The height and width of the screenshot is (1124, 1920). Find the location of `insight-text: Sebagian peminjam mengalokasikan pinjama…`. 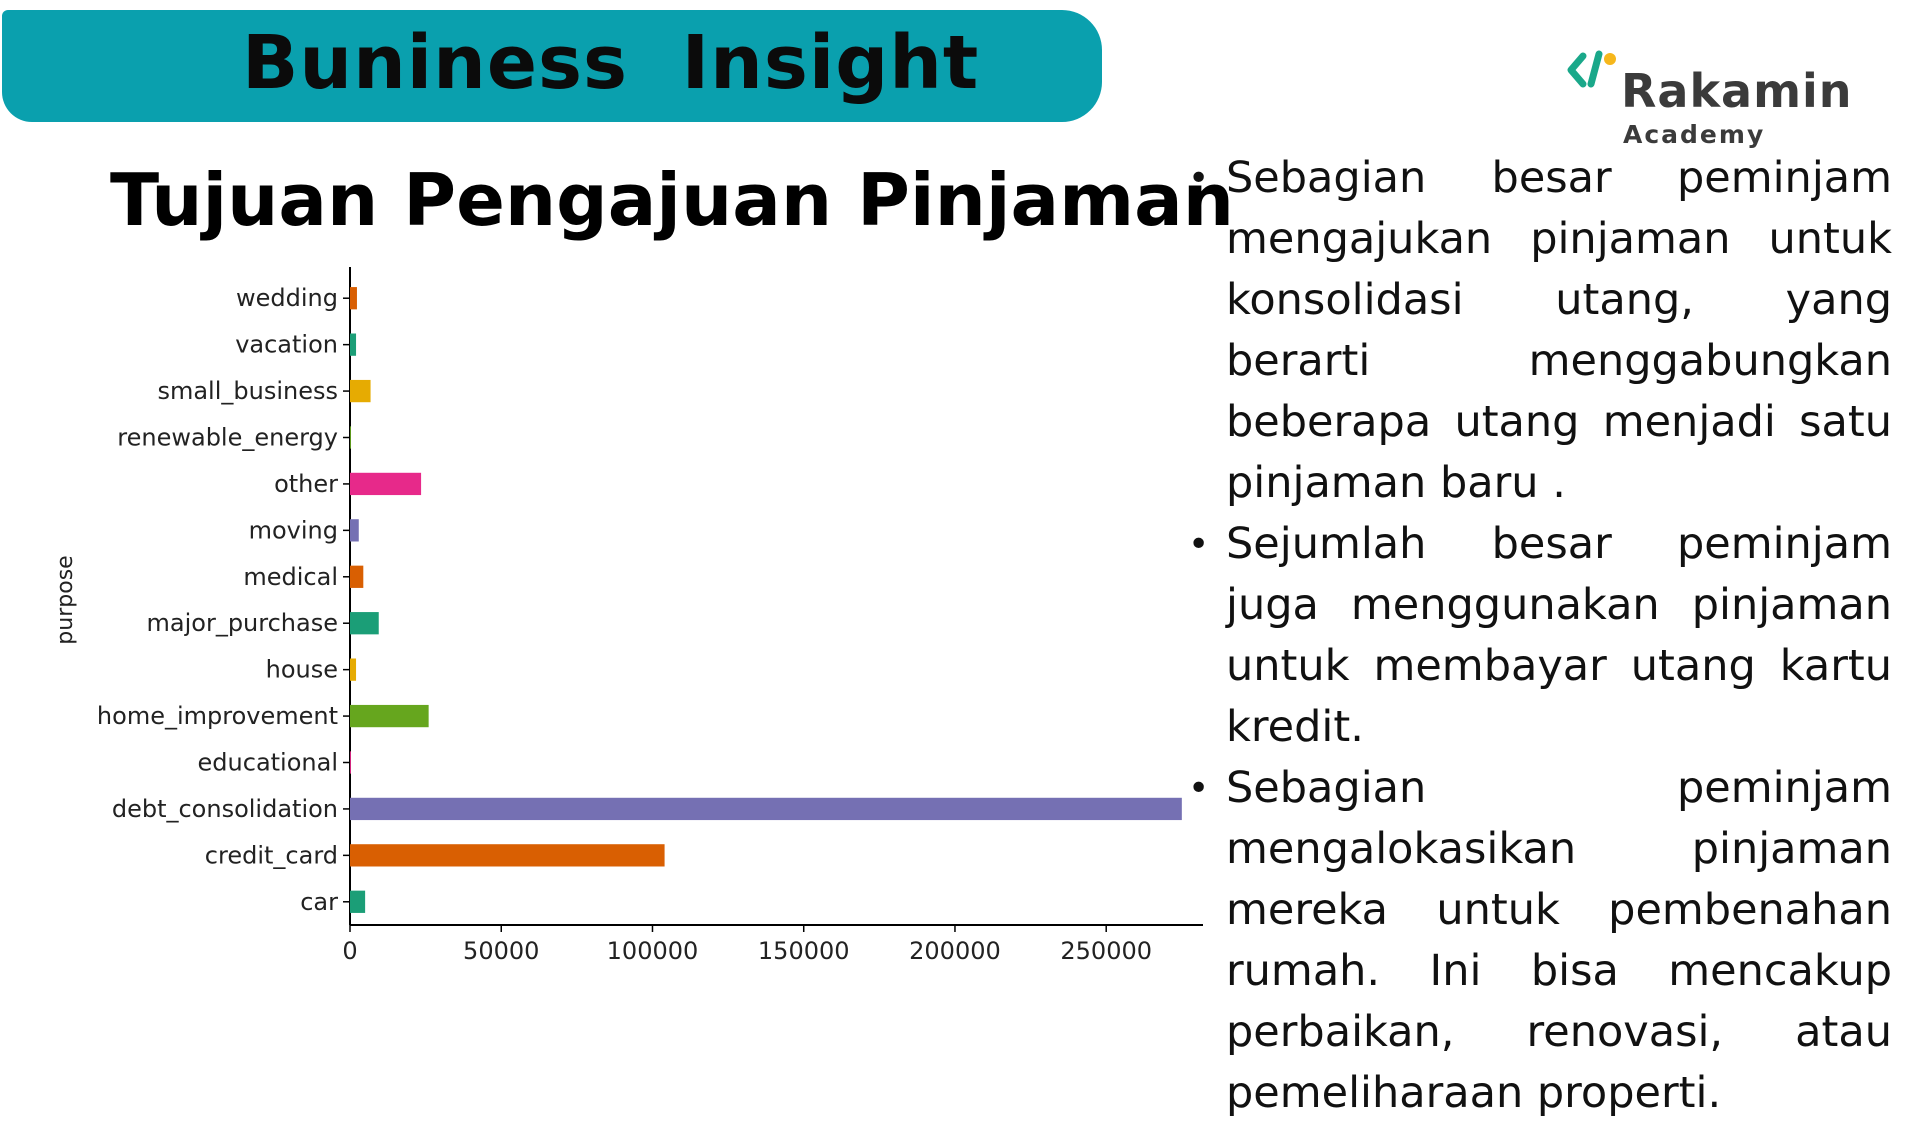

insight-text: Sebagian peminjam mengalokasikan pinjama… is located at coordinates (1559, 940).